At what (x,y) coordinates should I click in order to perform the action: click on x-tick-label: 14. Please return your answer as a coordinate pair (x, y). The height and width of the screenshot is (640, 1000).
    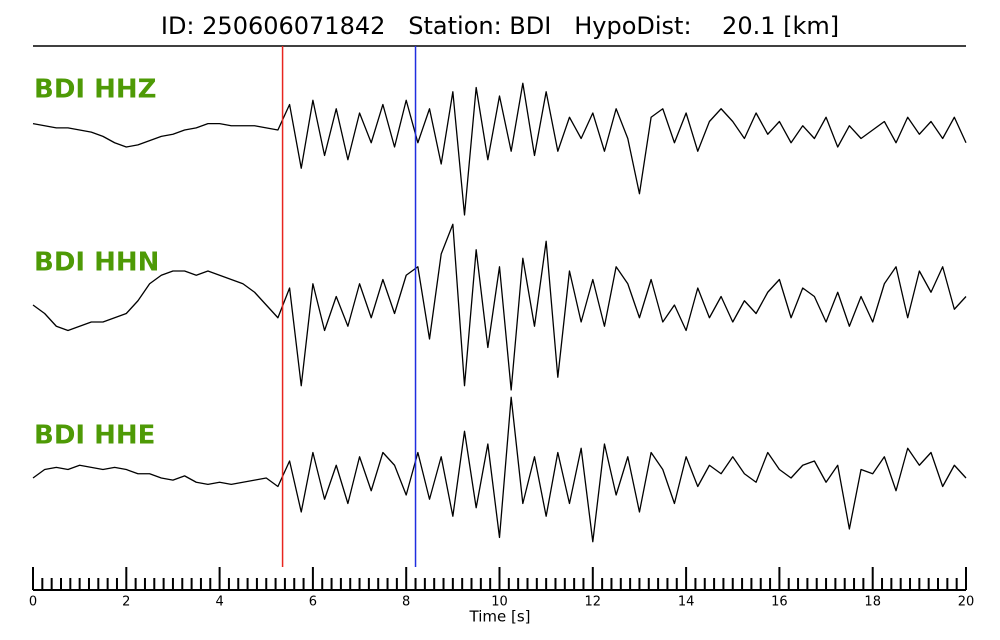
    Looking at the image, I should click on (686, 602).